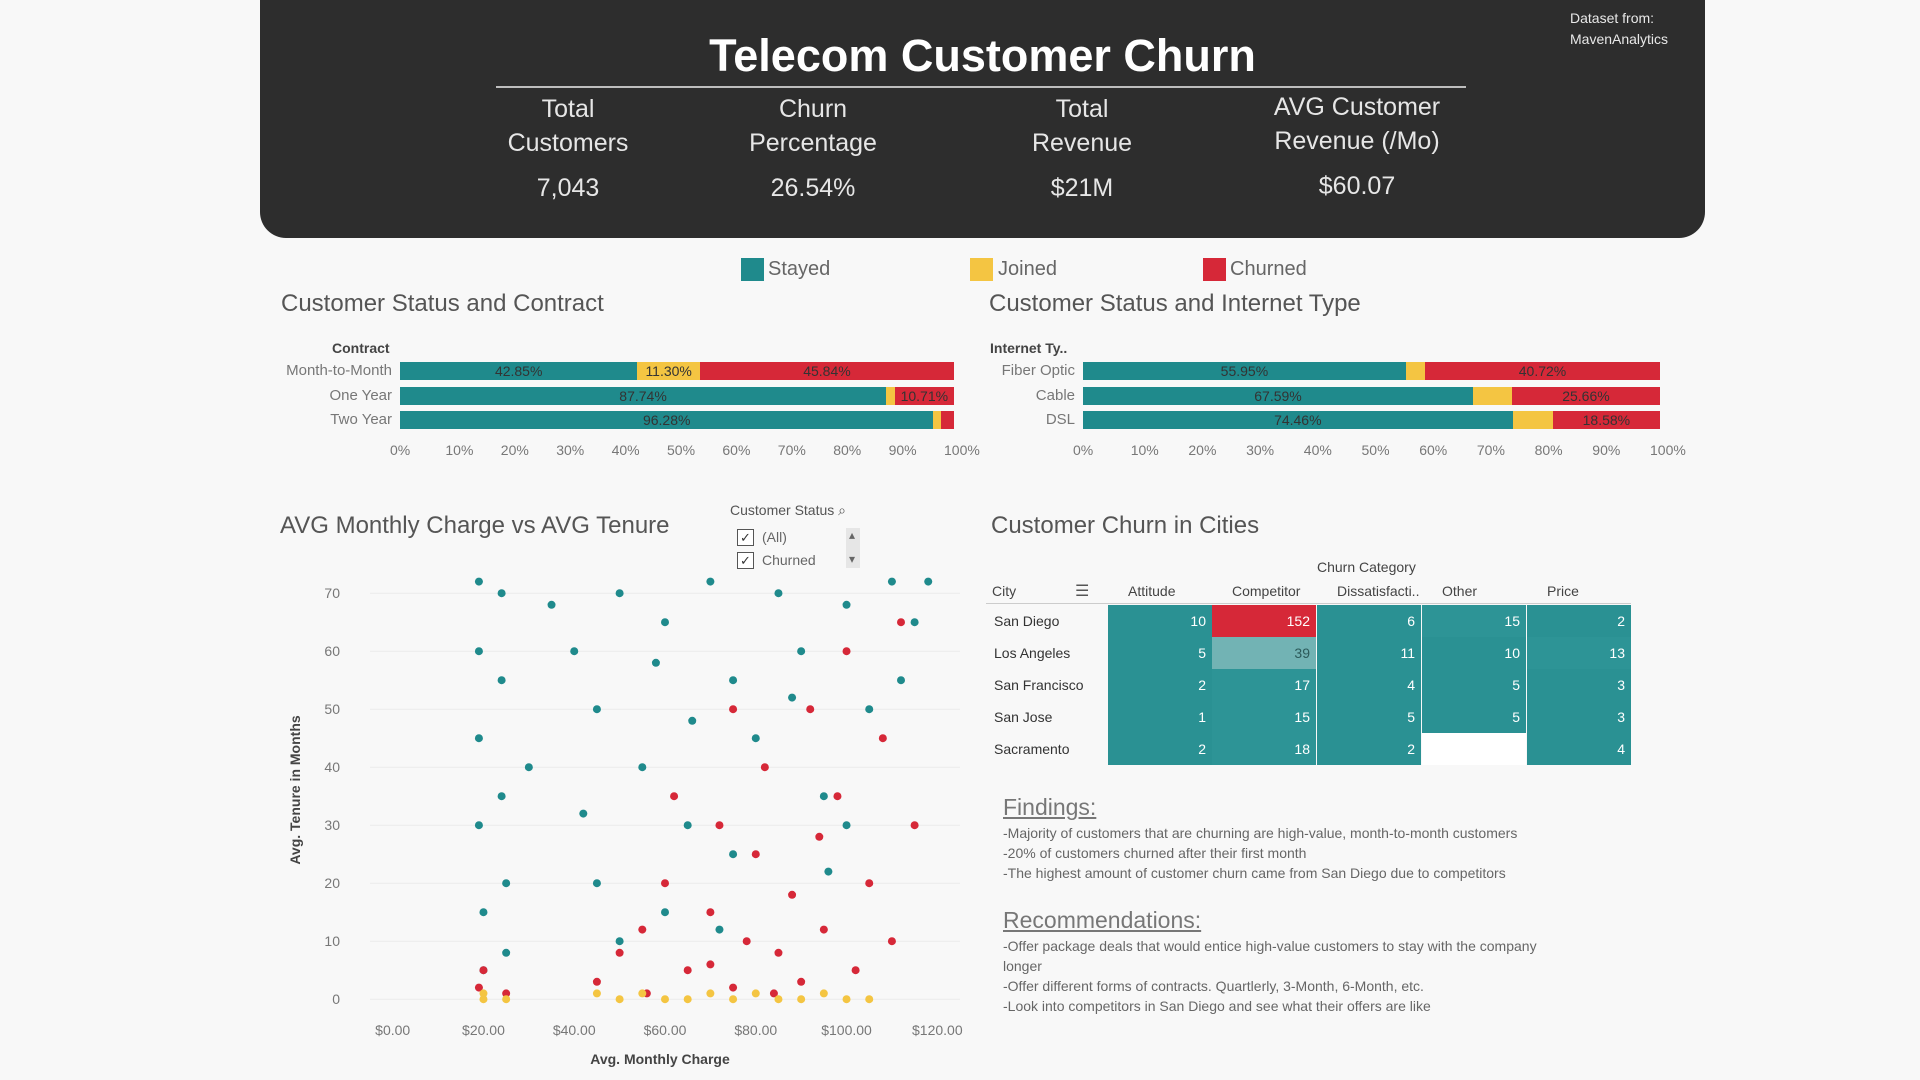  What do you see at coordinates (1268, 269) in the screenshot?
I see `legend-label-churned: Churned` at bounding box center [1268, 269].